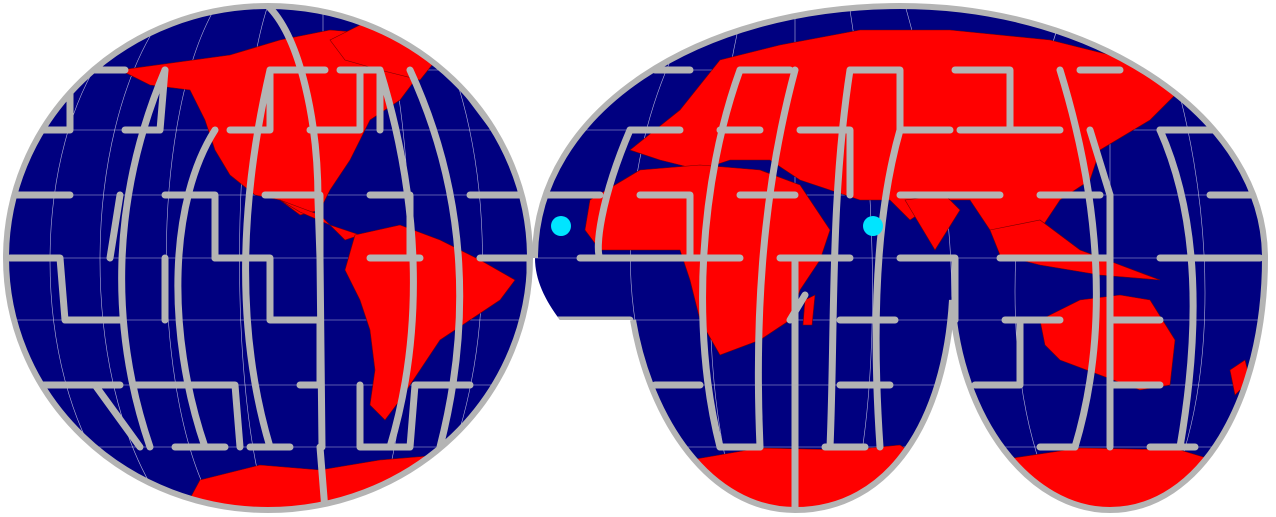  I want to click on south-america, so click(430, 322).